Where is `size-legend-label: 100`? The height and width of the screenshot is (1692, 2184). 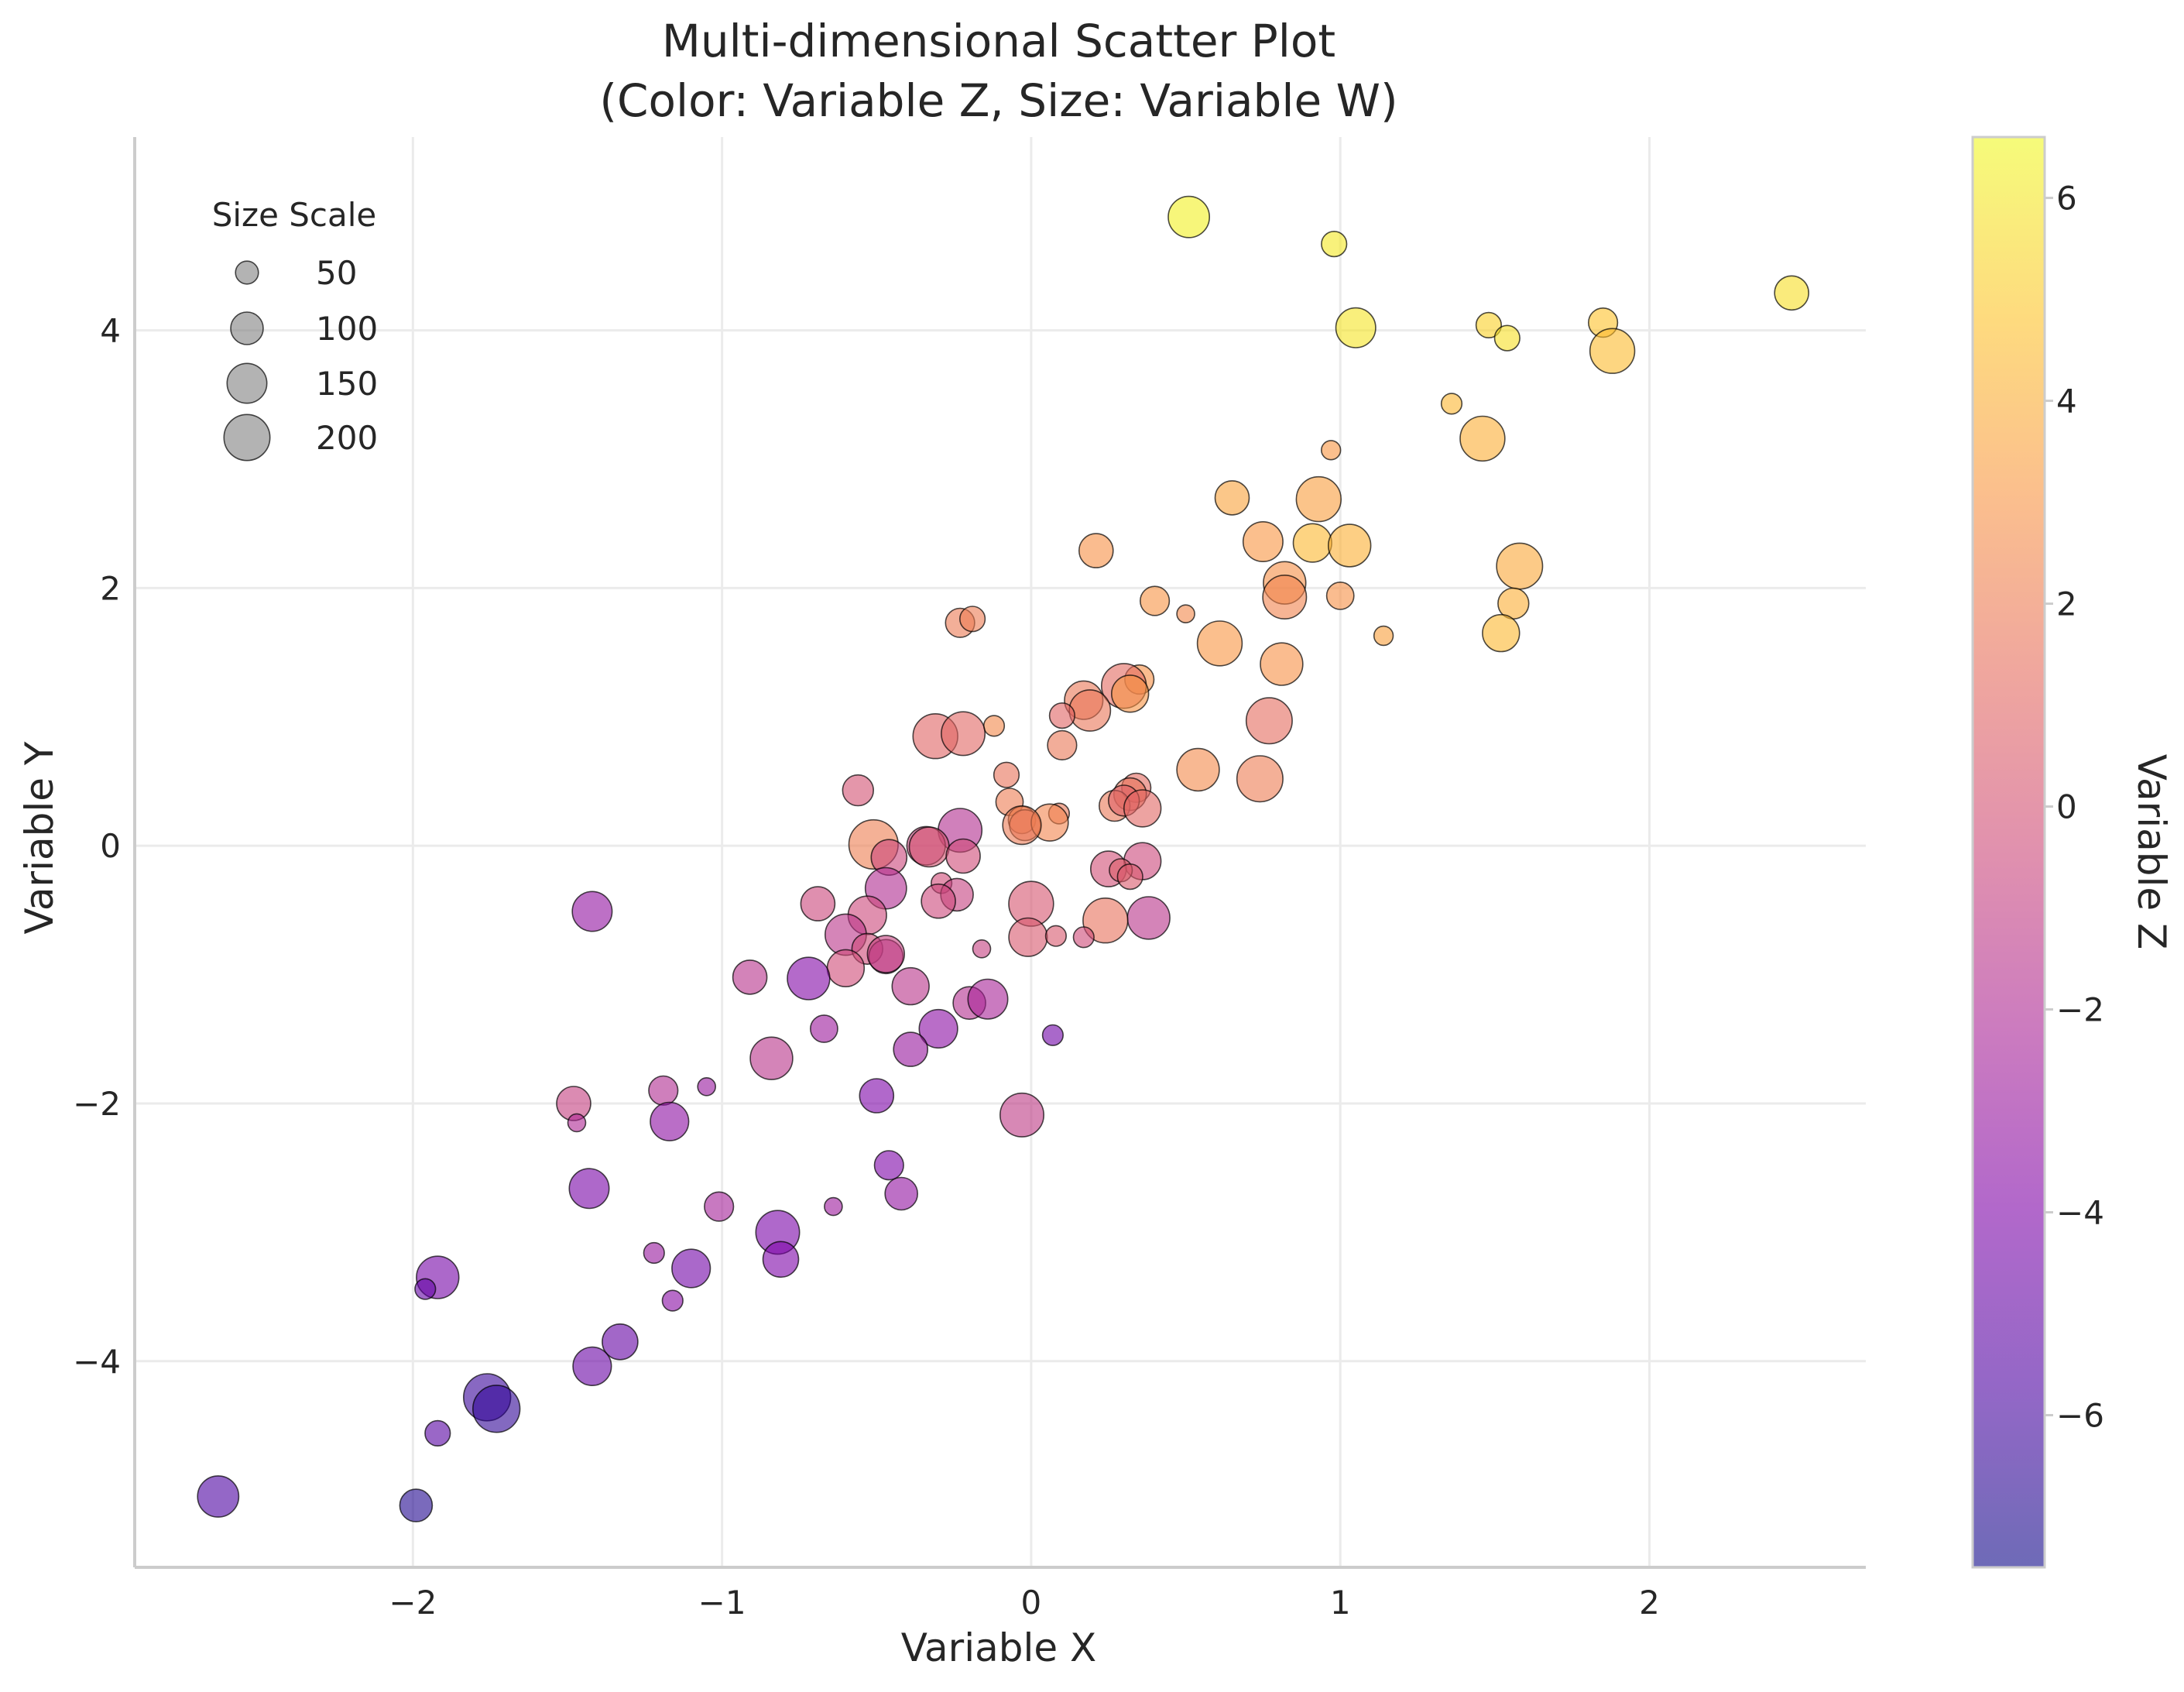
size-legend-label: 100 is located at coordinates (347, 329).